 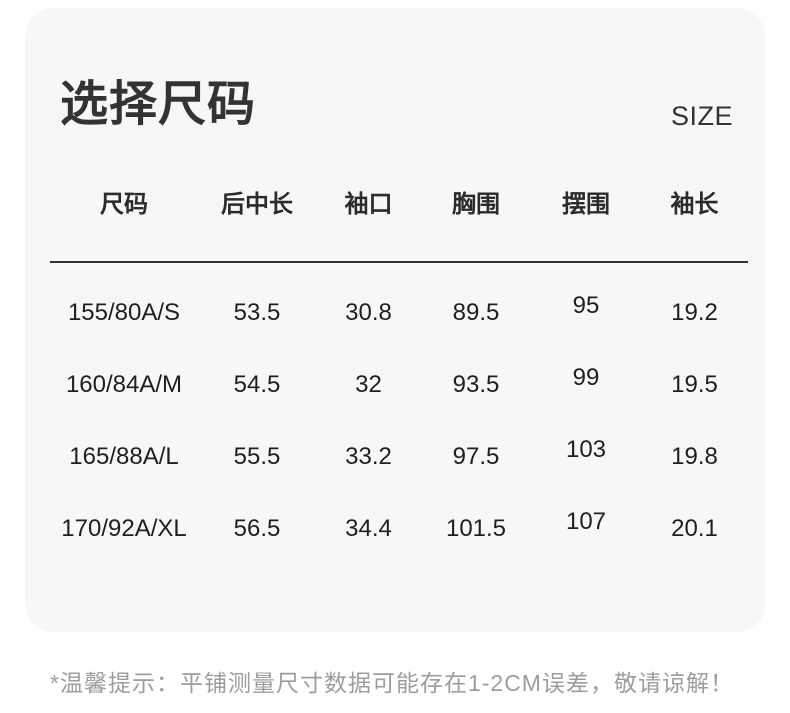 What do you see at coordinates (476, 456) in the screenshot?
I see `table-cell: 97.5` at bounding box center [476, 456].